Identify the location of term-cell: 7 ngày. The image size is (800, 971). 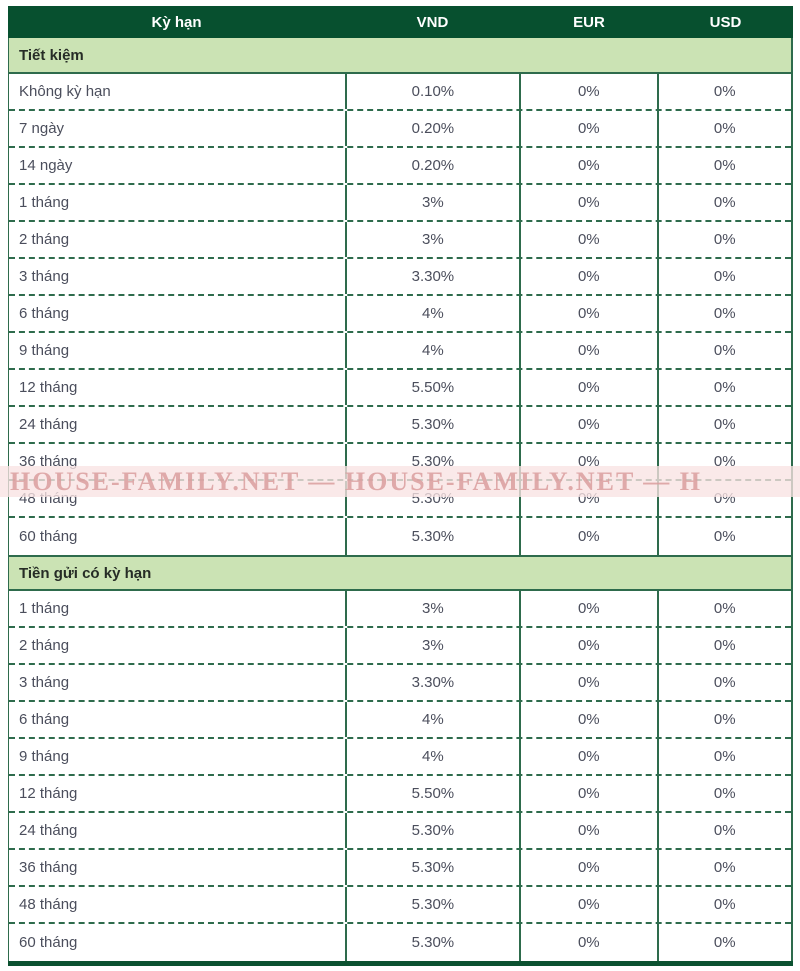
(42, 128).